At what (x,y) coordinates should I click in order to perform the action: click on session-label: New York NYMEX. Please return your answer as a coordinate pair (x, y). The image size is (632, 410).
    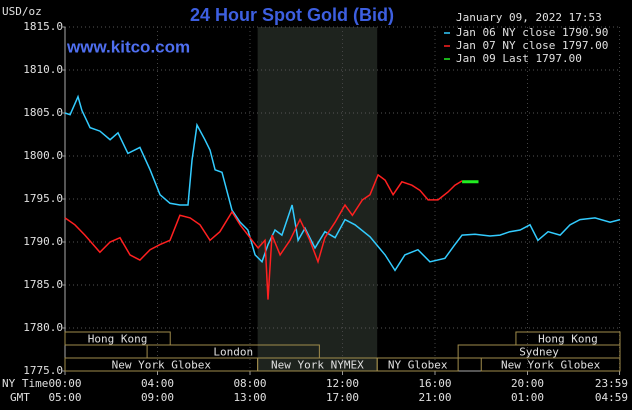
    Looking at the image, I should click on (317, 365).